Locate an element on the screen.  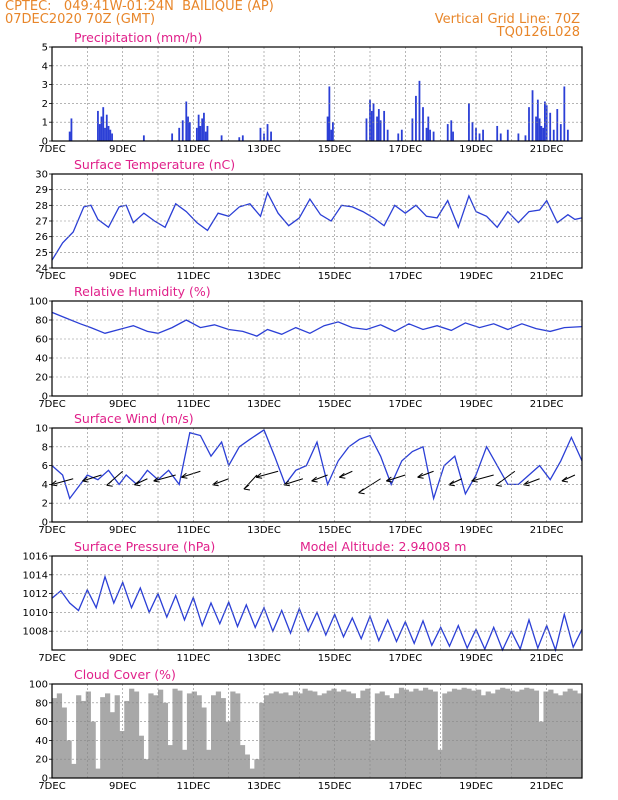
y-tick-label: 40 is located at coordinates (41, 359).